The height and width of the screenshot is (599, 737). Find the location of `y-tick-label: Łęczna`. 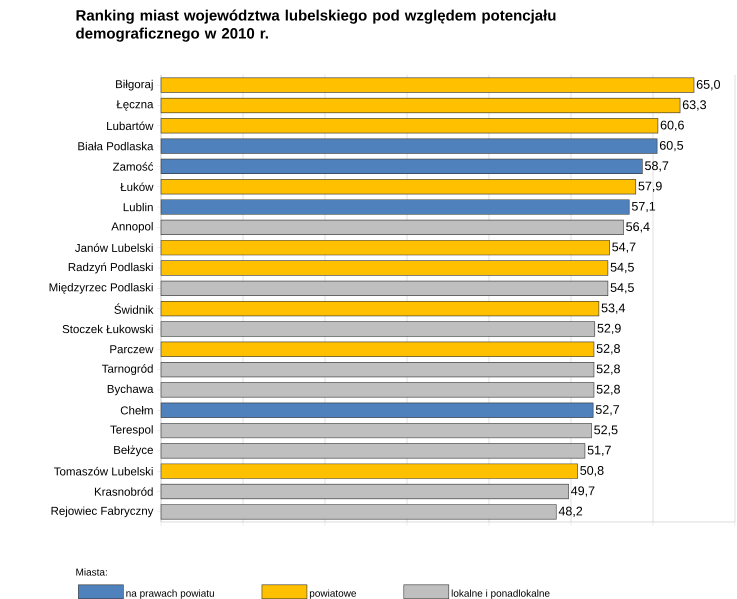

y-tick-label: Łęczna is located at coordinates (135, 105).